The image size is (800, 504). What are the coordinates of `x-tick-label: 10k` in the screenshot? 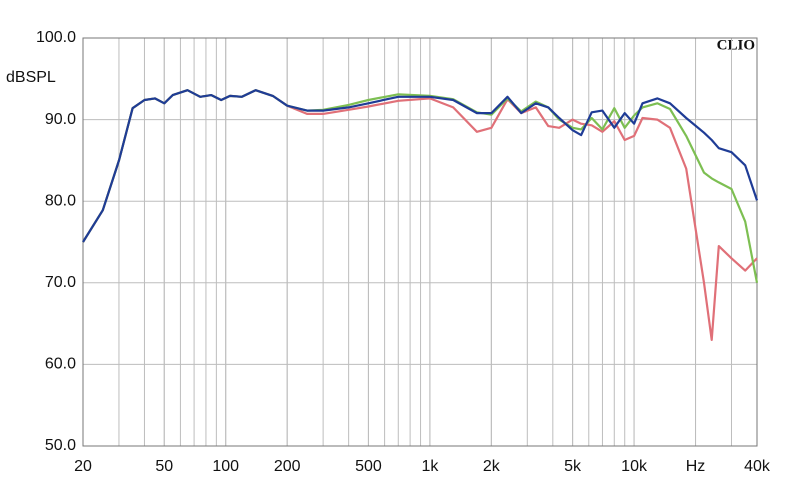 It's located at (634, 466).